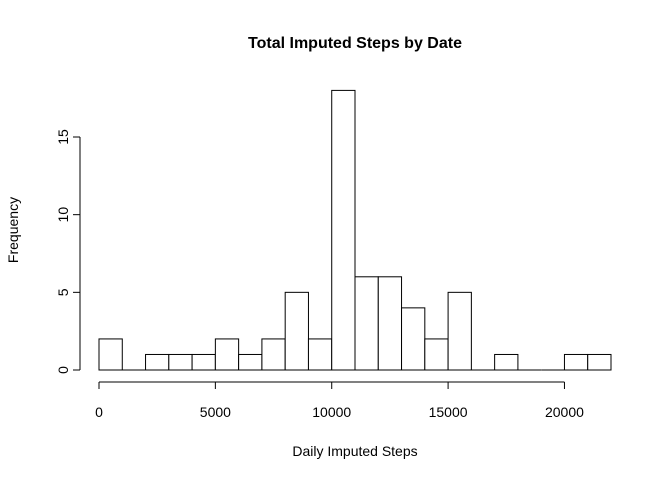 Image resolution: width=672 pixels, height=480 pixels. I want to click on x-tick-label: 15000, so click(448, 412).